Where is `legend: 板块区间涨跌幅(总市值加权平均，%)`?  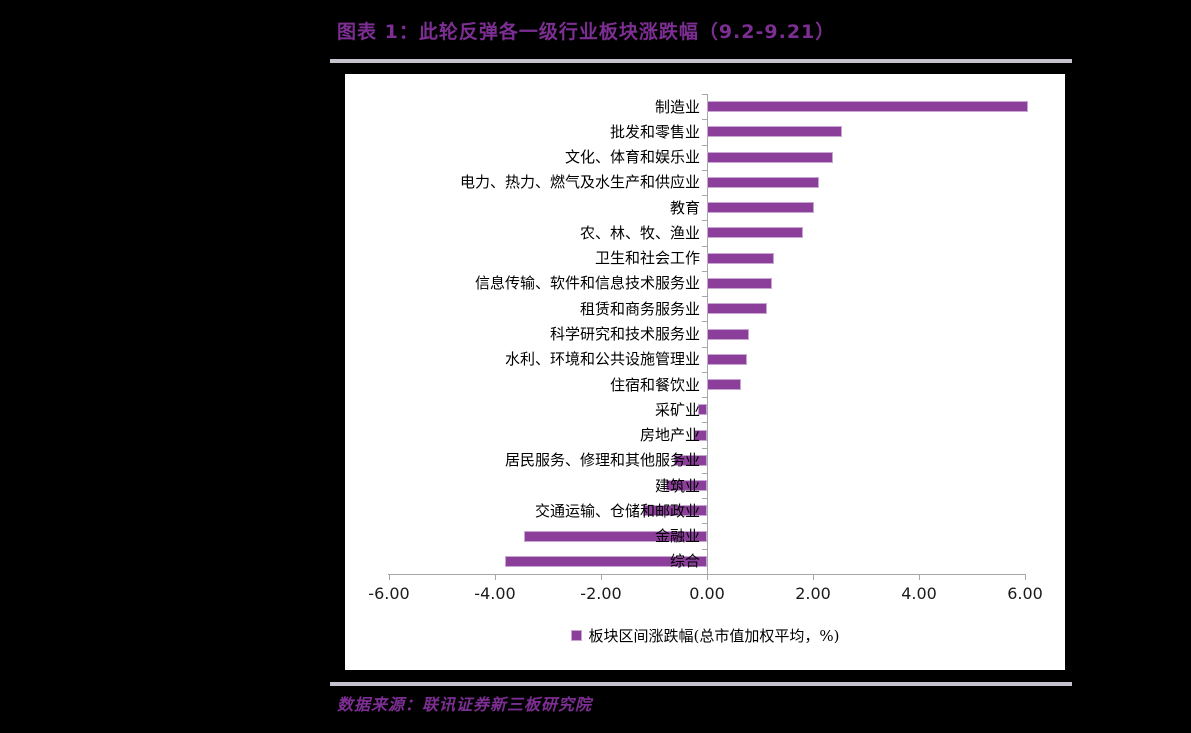 legend: 板块区间涨跌幅(总市值加权平均，%) is located at coordinates (705, 635).